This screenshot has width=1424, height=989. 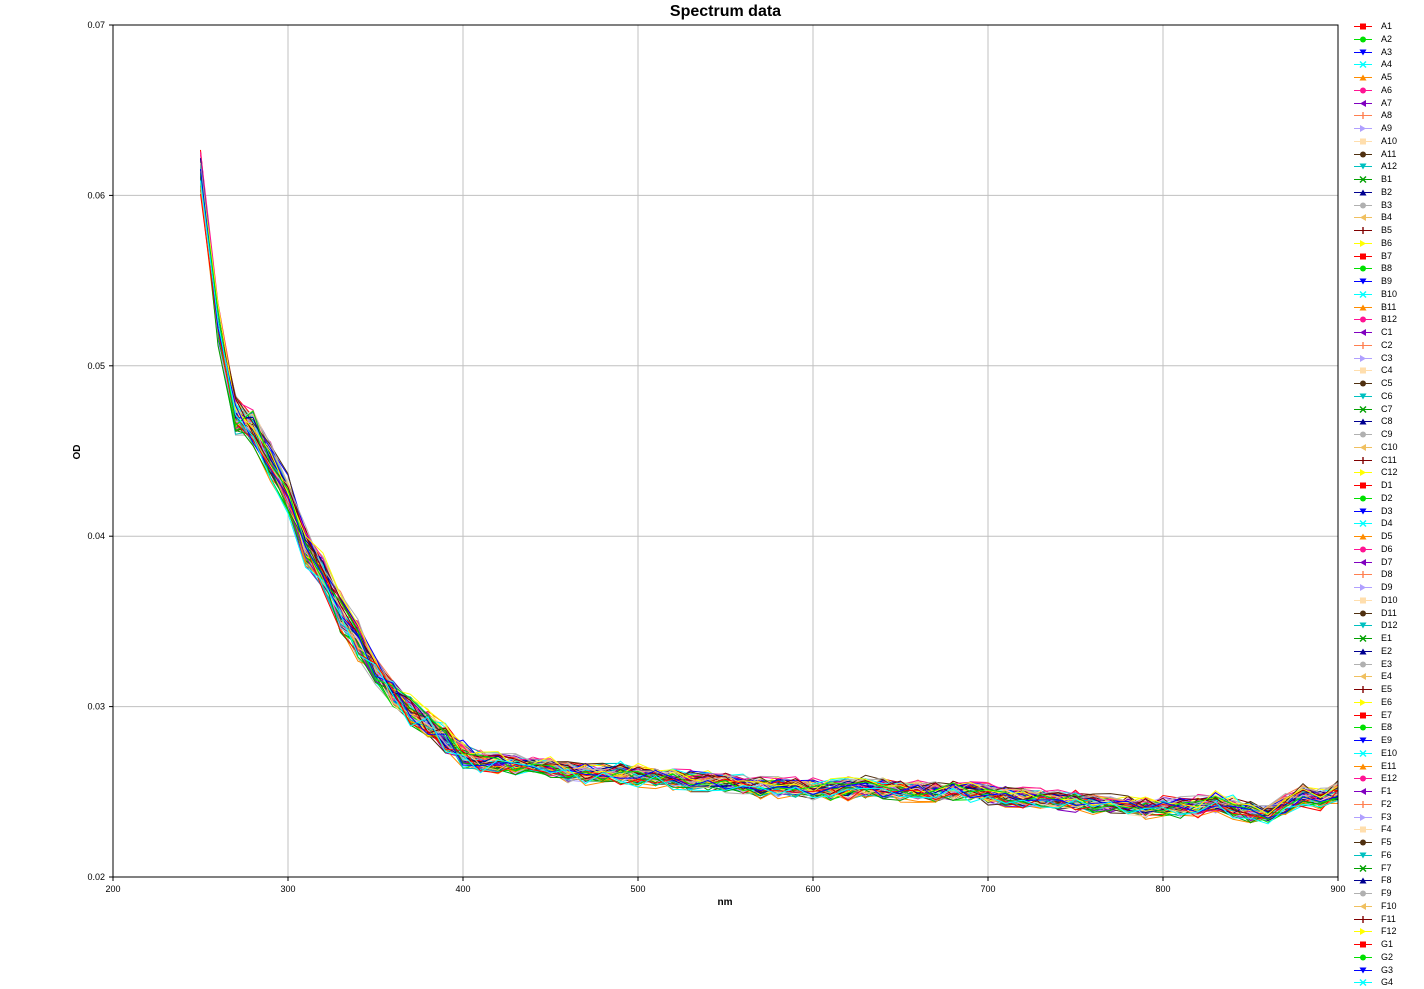 I want to click on legend-label: A9, so click(x=1387, y=128).